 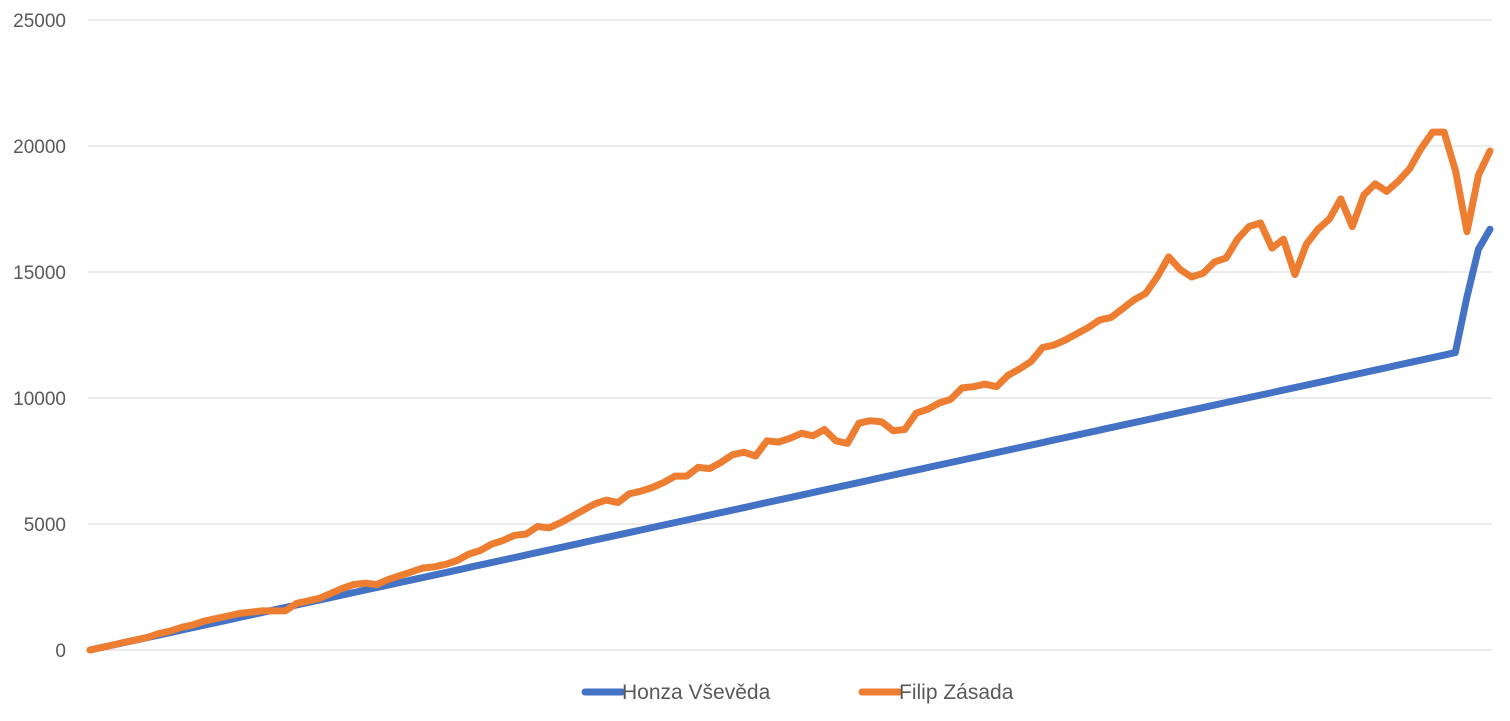 What do you see at coordinates (39, 273) in the screenshot?
I see `y-tick-label: 15000` at bounding box center [39, 273].